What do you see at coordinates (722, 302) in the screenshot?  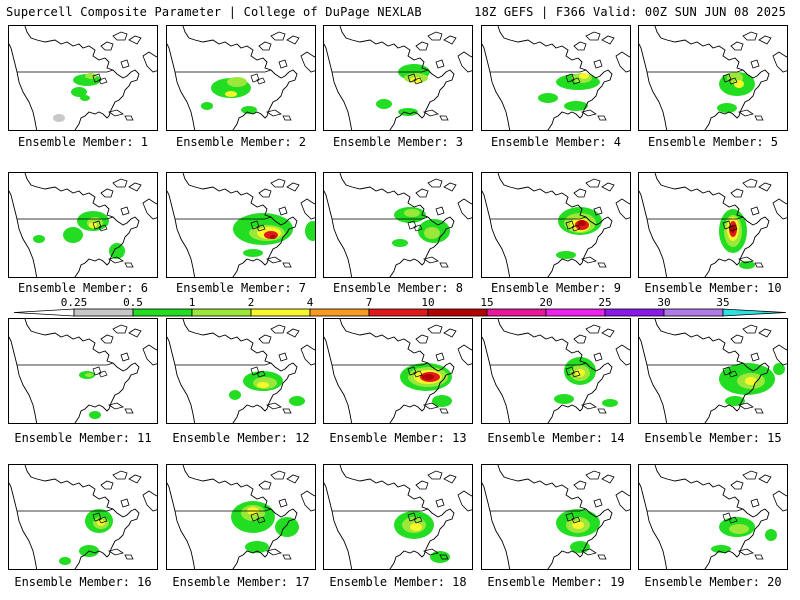 I see `colorbar-tick-label: 35` at bounding box center [722, 302].